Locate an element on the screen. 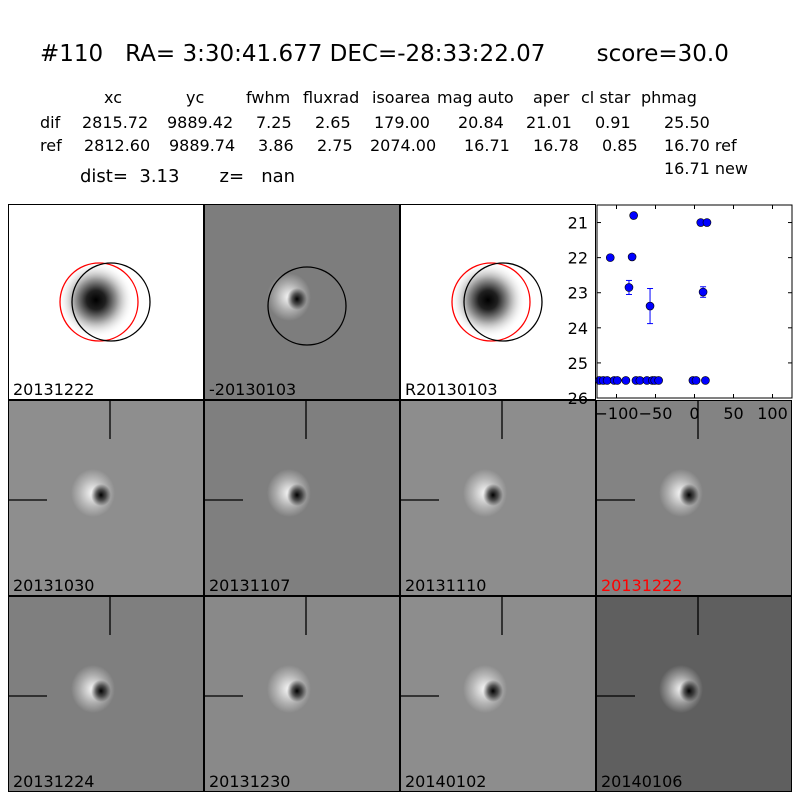 The image size is (800, 800). panel-date-label: 20131230 is located at coordinates (250, 781).